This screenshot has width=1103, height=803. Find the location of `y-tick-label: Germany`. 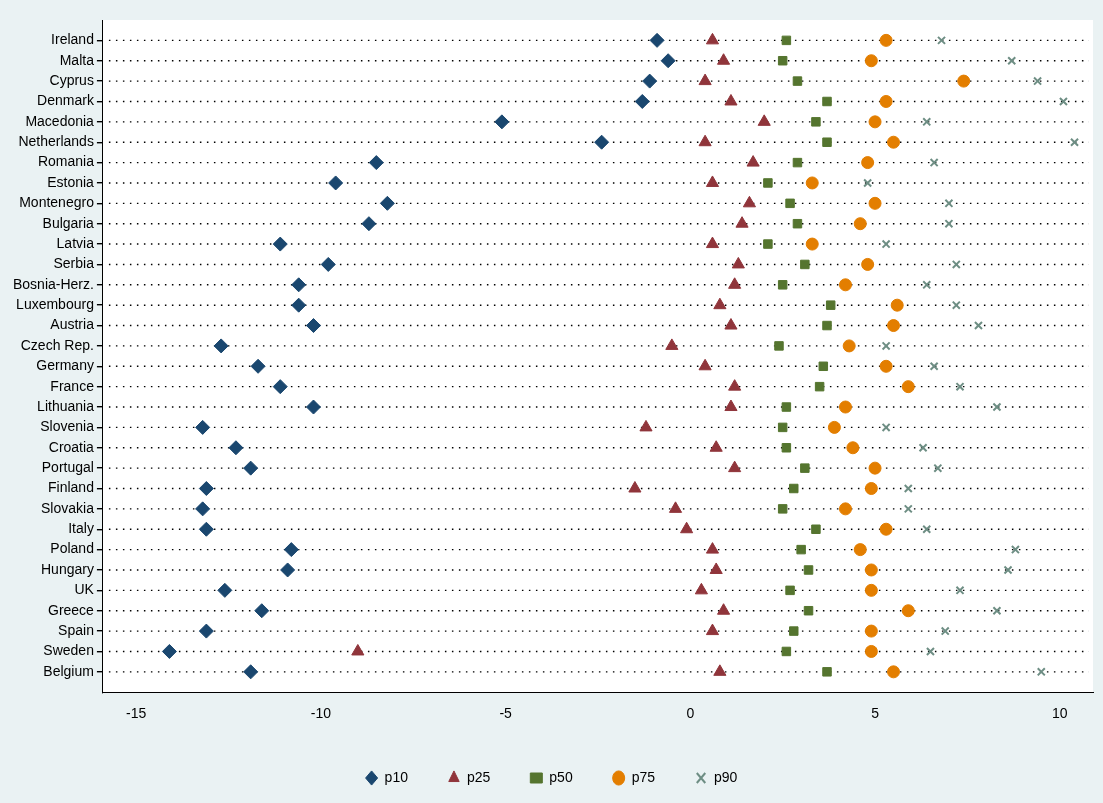

y-tick-label: Germany is located at coordinates (65, 365).